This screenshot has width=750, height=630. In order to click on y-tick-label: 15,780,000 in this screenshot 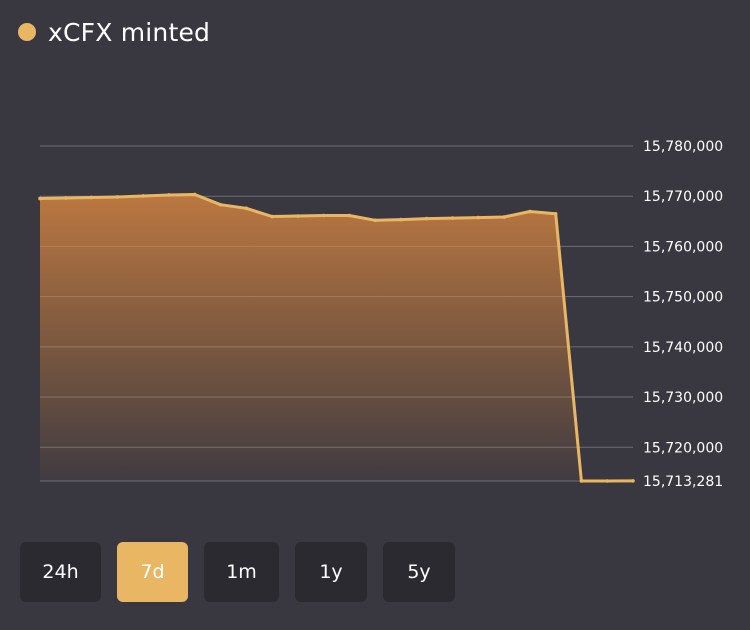, I will do `click(683, 147)`.